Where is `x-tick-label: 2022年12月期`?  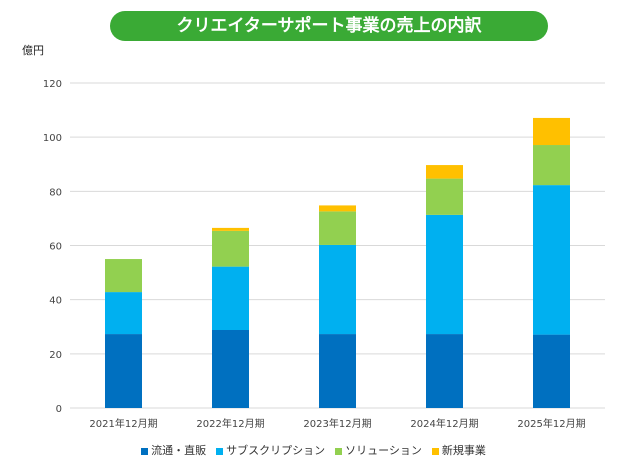 x-tick-label: 2022年12月期 is located at coordinates (230, 423).